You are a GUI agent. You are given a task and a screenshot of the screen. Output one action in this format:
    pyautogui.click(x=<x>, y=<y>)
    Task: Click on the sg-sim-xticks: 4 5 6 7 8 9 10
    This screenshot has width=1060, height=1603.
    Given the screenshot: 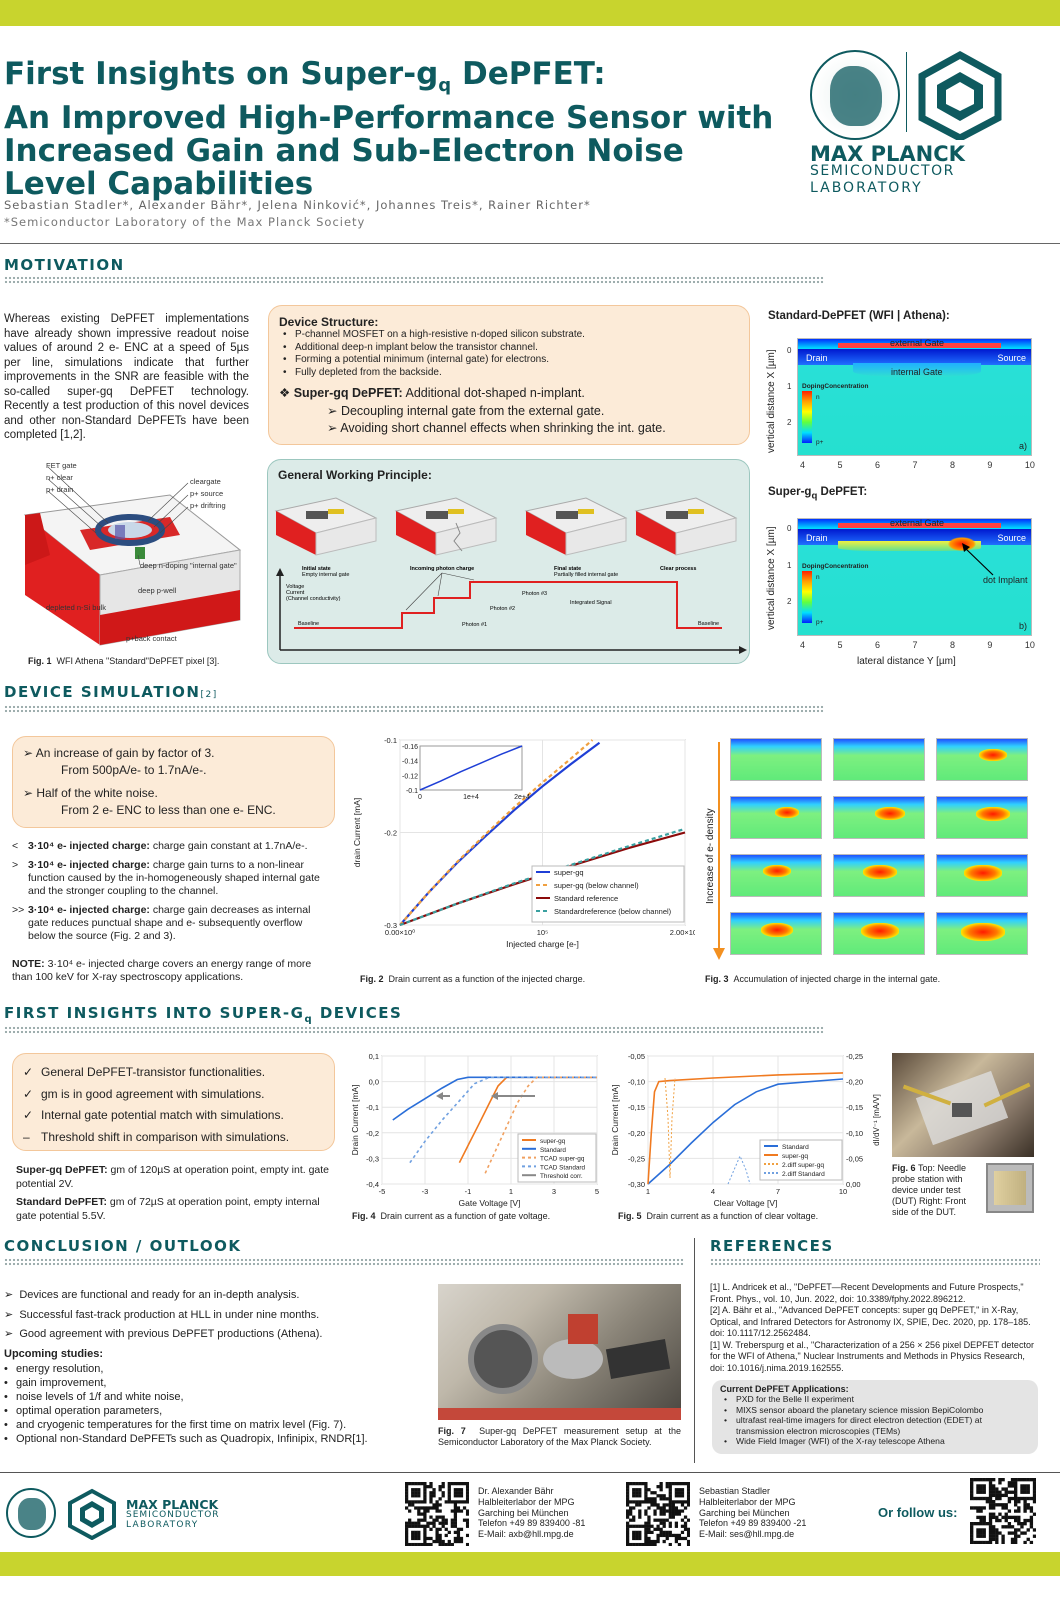 What is the action you would take?
    pyautogui.click(x=917, y=645)
    